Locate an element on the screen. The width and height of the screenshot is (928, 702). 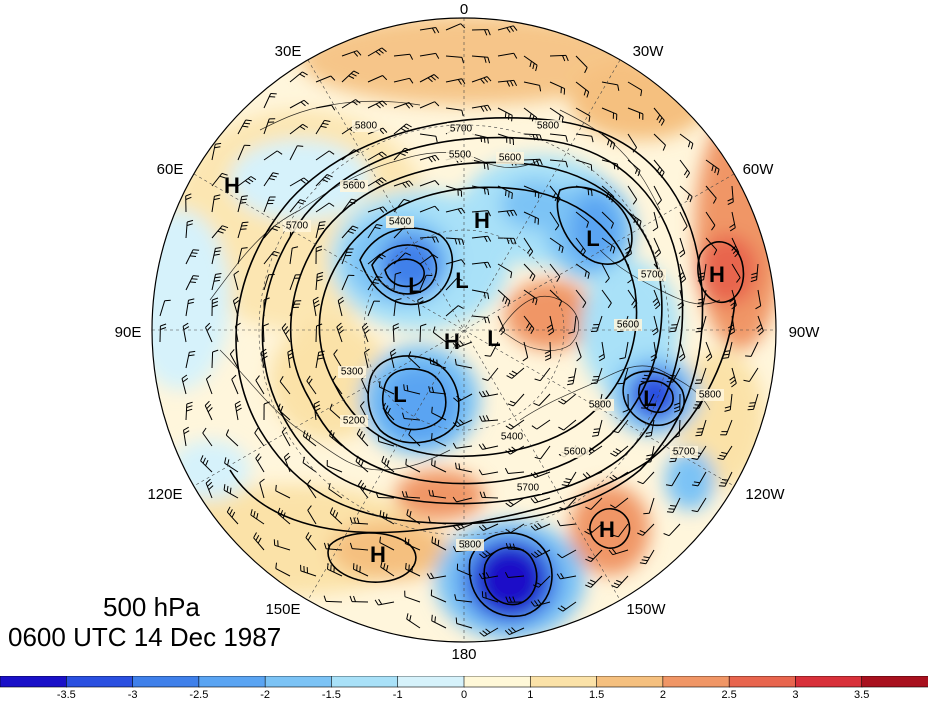
contour-label: 5600 is located at coordinates (354, 186).